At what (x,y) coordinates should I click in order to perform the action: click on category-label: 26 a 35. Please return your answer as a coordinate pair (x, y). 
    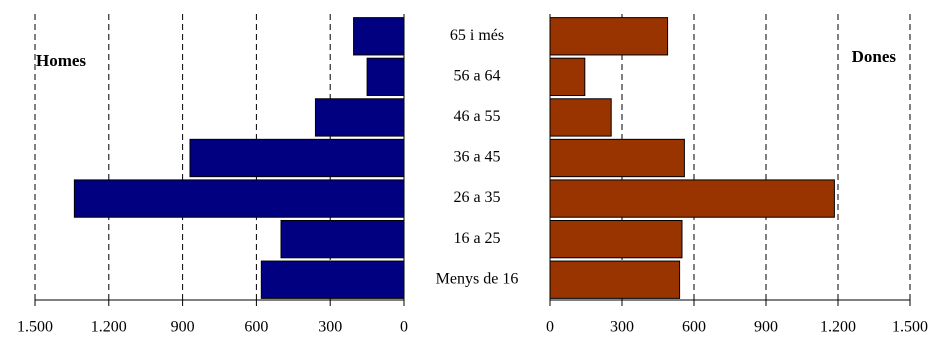
    Looking at the image, I should click on (476, 197).